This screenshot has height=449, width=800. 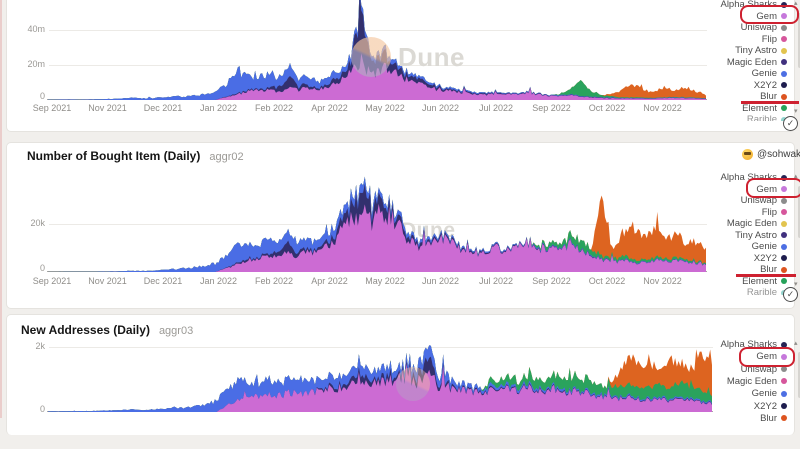 What do you see at coordinates (274, 108) in the screenshot?
I see `x-axis-tick-label: Feb 2022` at bounding box center [274, 108].